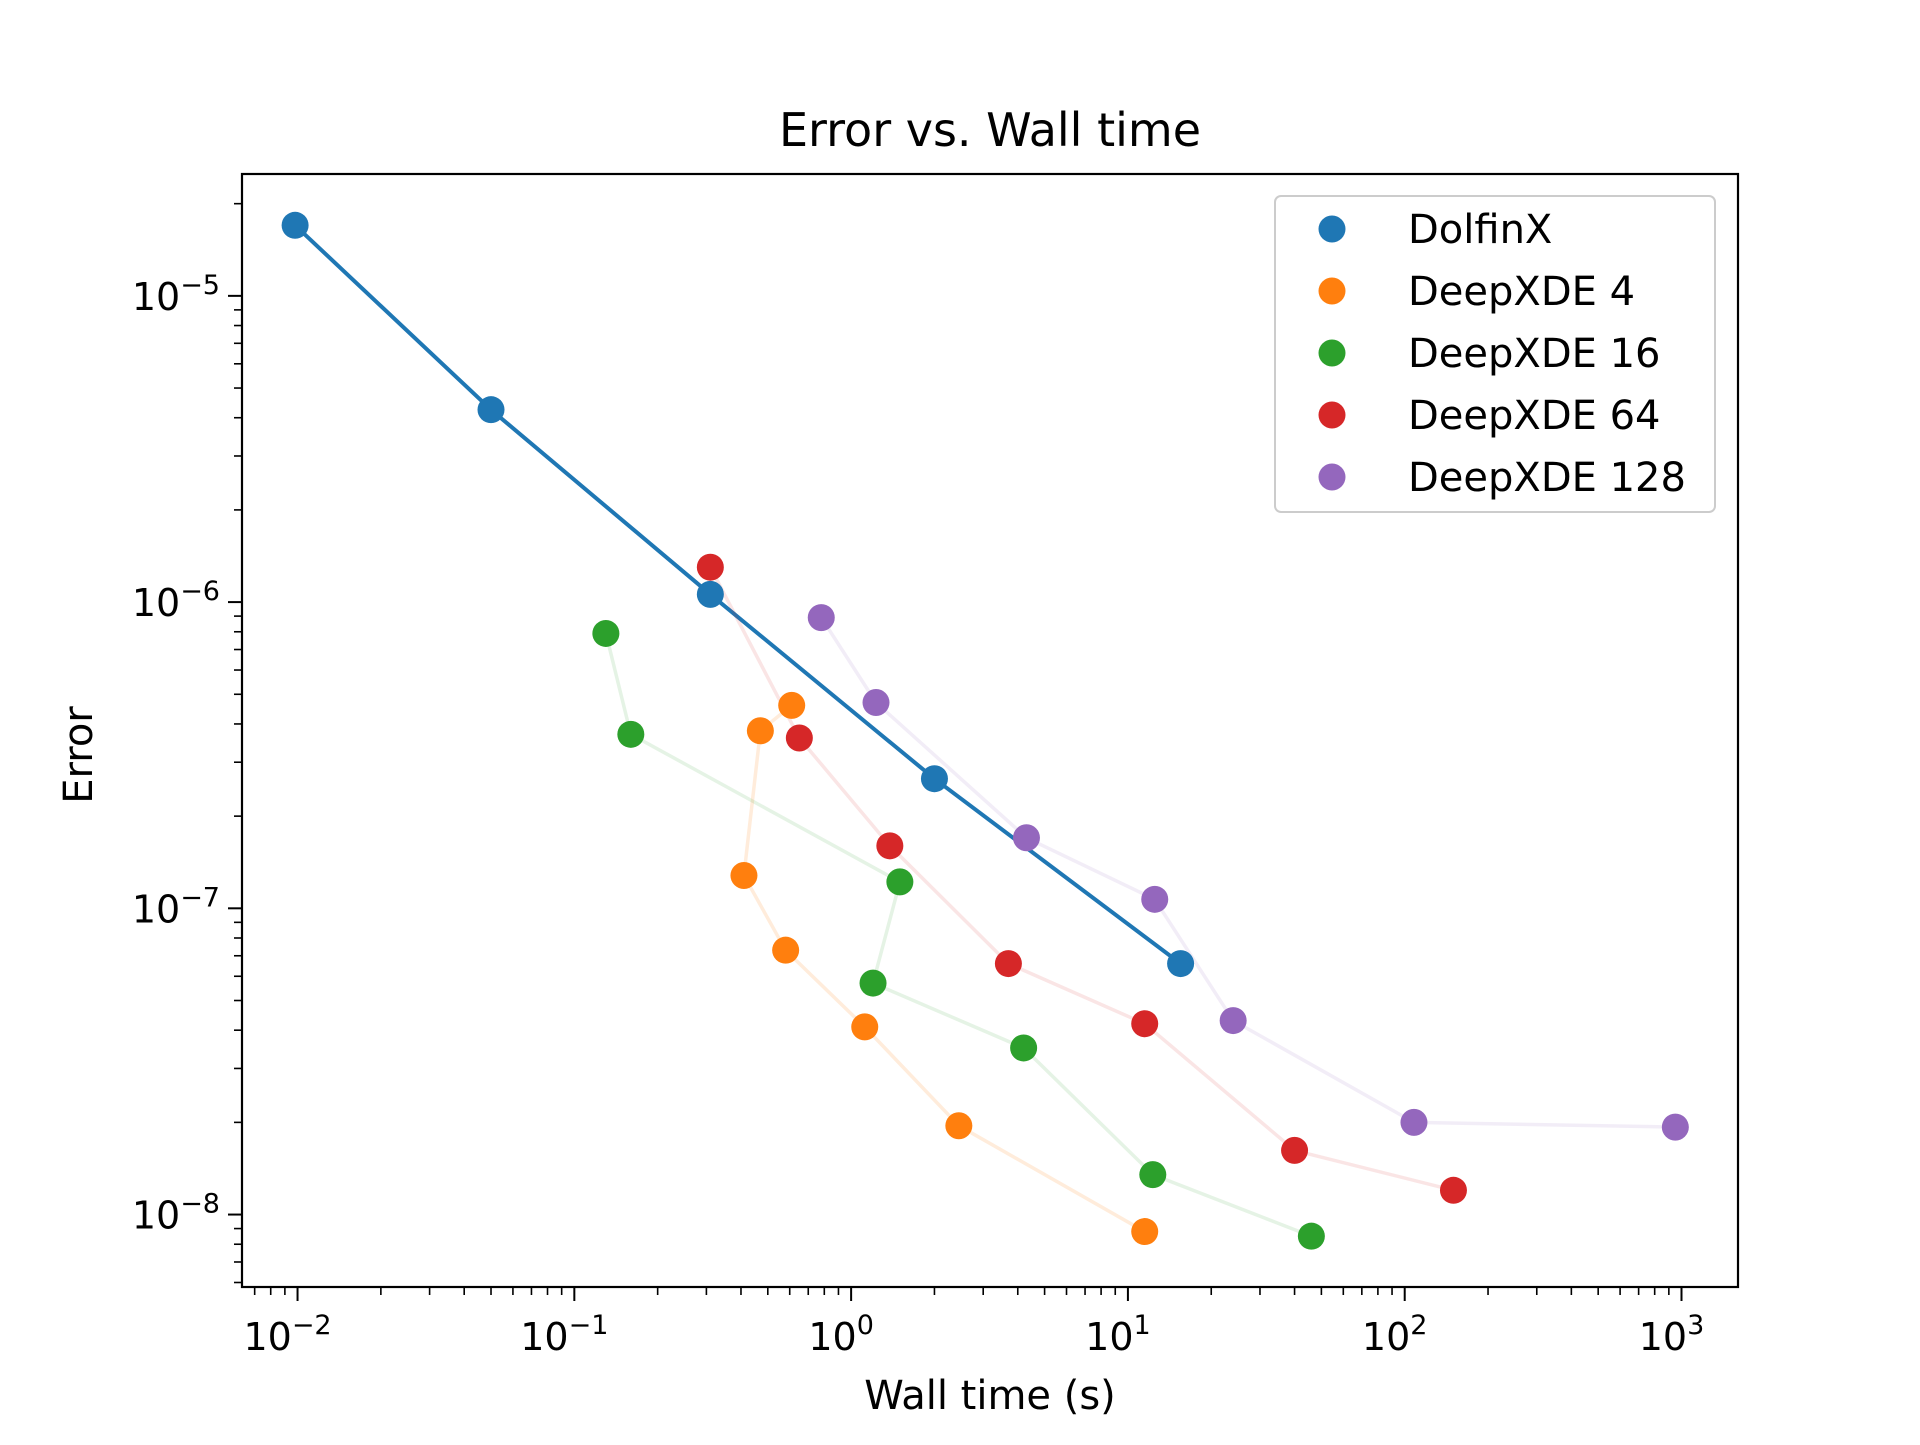 The width and height of the screenshot is (1920, 1445). Describe the element at coordinates (200, 897) in the screenshot. I see `y-tick-exponent: −7` at that location.